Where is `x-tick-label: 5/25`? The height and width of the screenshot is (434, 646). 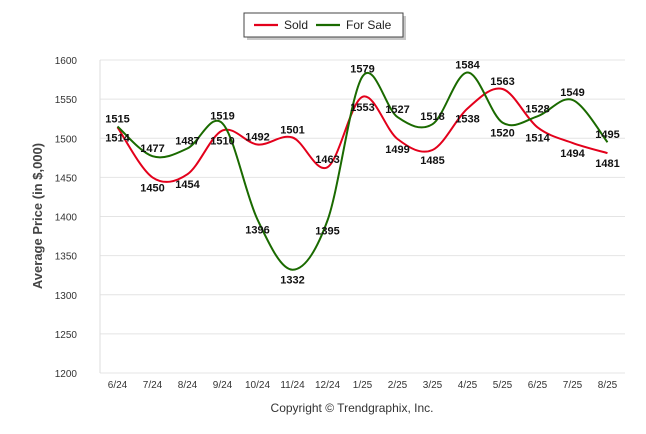
x-tick-label: 5/25 is located at coordinates (503, 385).